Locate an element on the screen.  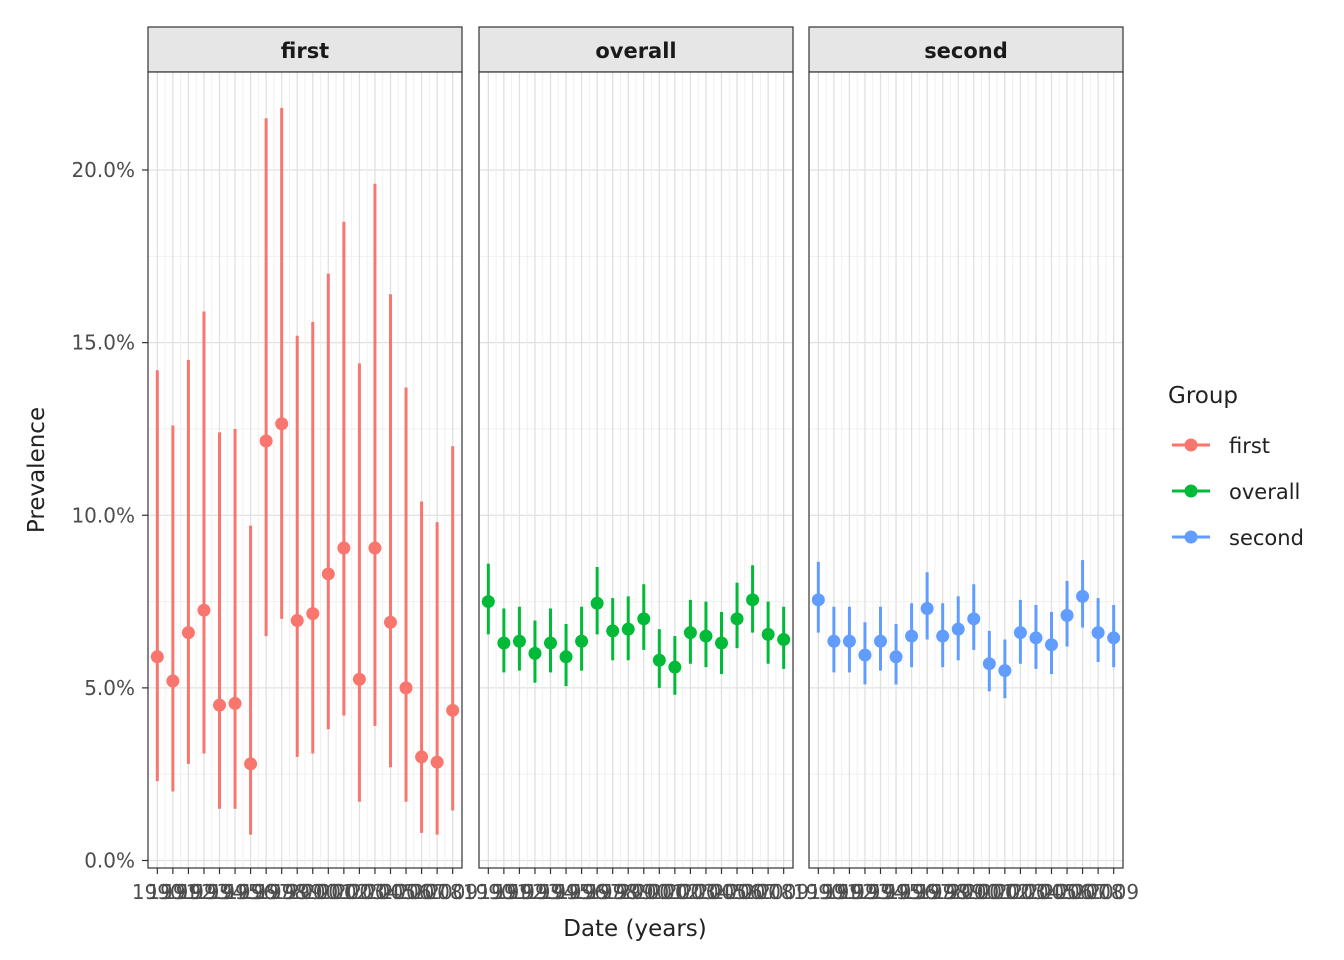
x-tick-label: 1991 is located at coordinates (503, 892).